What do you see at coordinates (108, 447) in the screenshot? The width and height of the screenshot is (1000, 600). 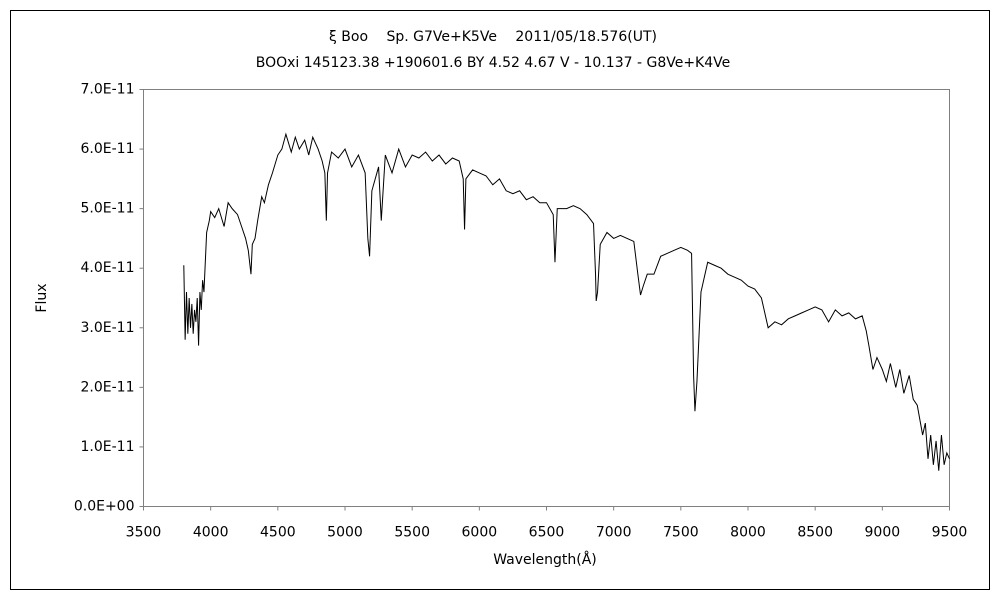 I see `y-tick-label: 1.0E-11` at bounding box center [108, 447].